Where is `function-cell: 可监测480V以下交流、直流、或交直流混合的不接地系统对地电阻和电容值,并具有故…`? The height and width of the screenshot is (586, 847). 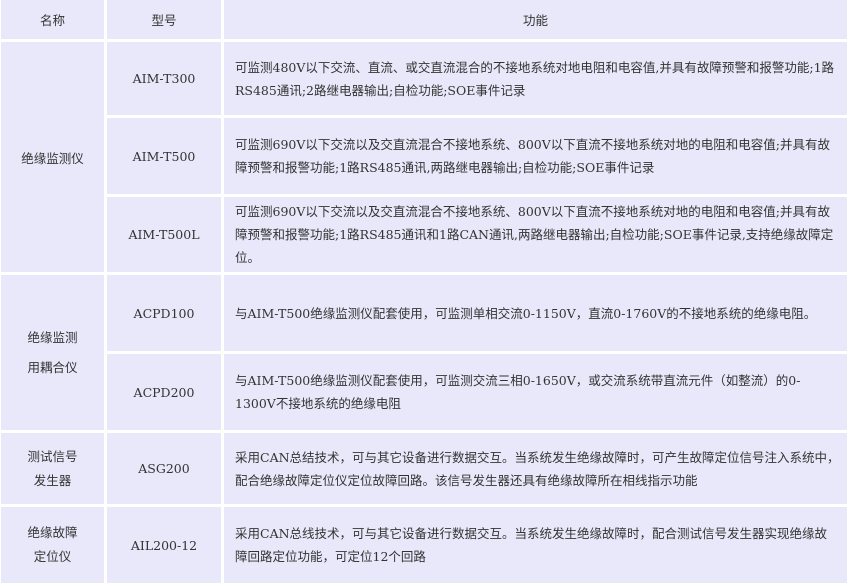 function-cell: 可监测480V以下交流、直流、或交直流混合的不接地系统对地电阻和电容值,并具有故… is located at coordinates (535, 78).